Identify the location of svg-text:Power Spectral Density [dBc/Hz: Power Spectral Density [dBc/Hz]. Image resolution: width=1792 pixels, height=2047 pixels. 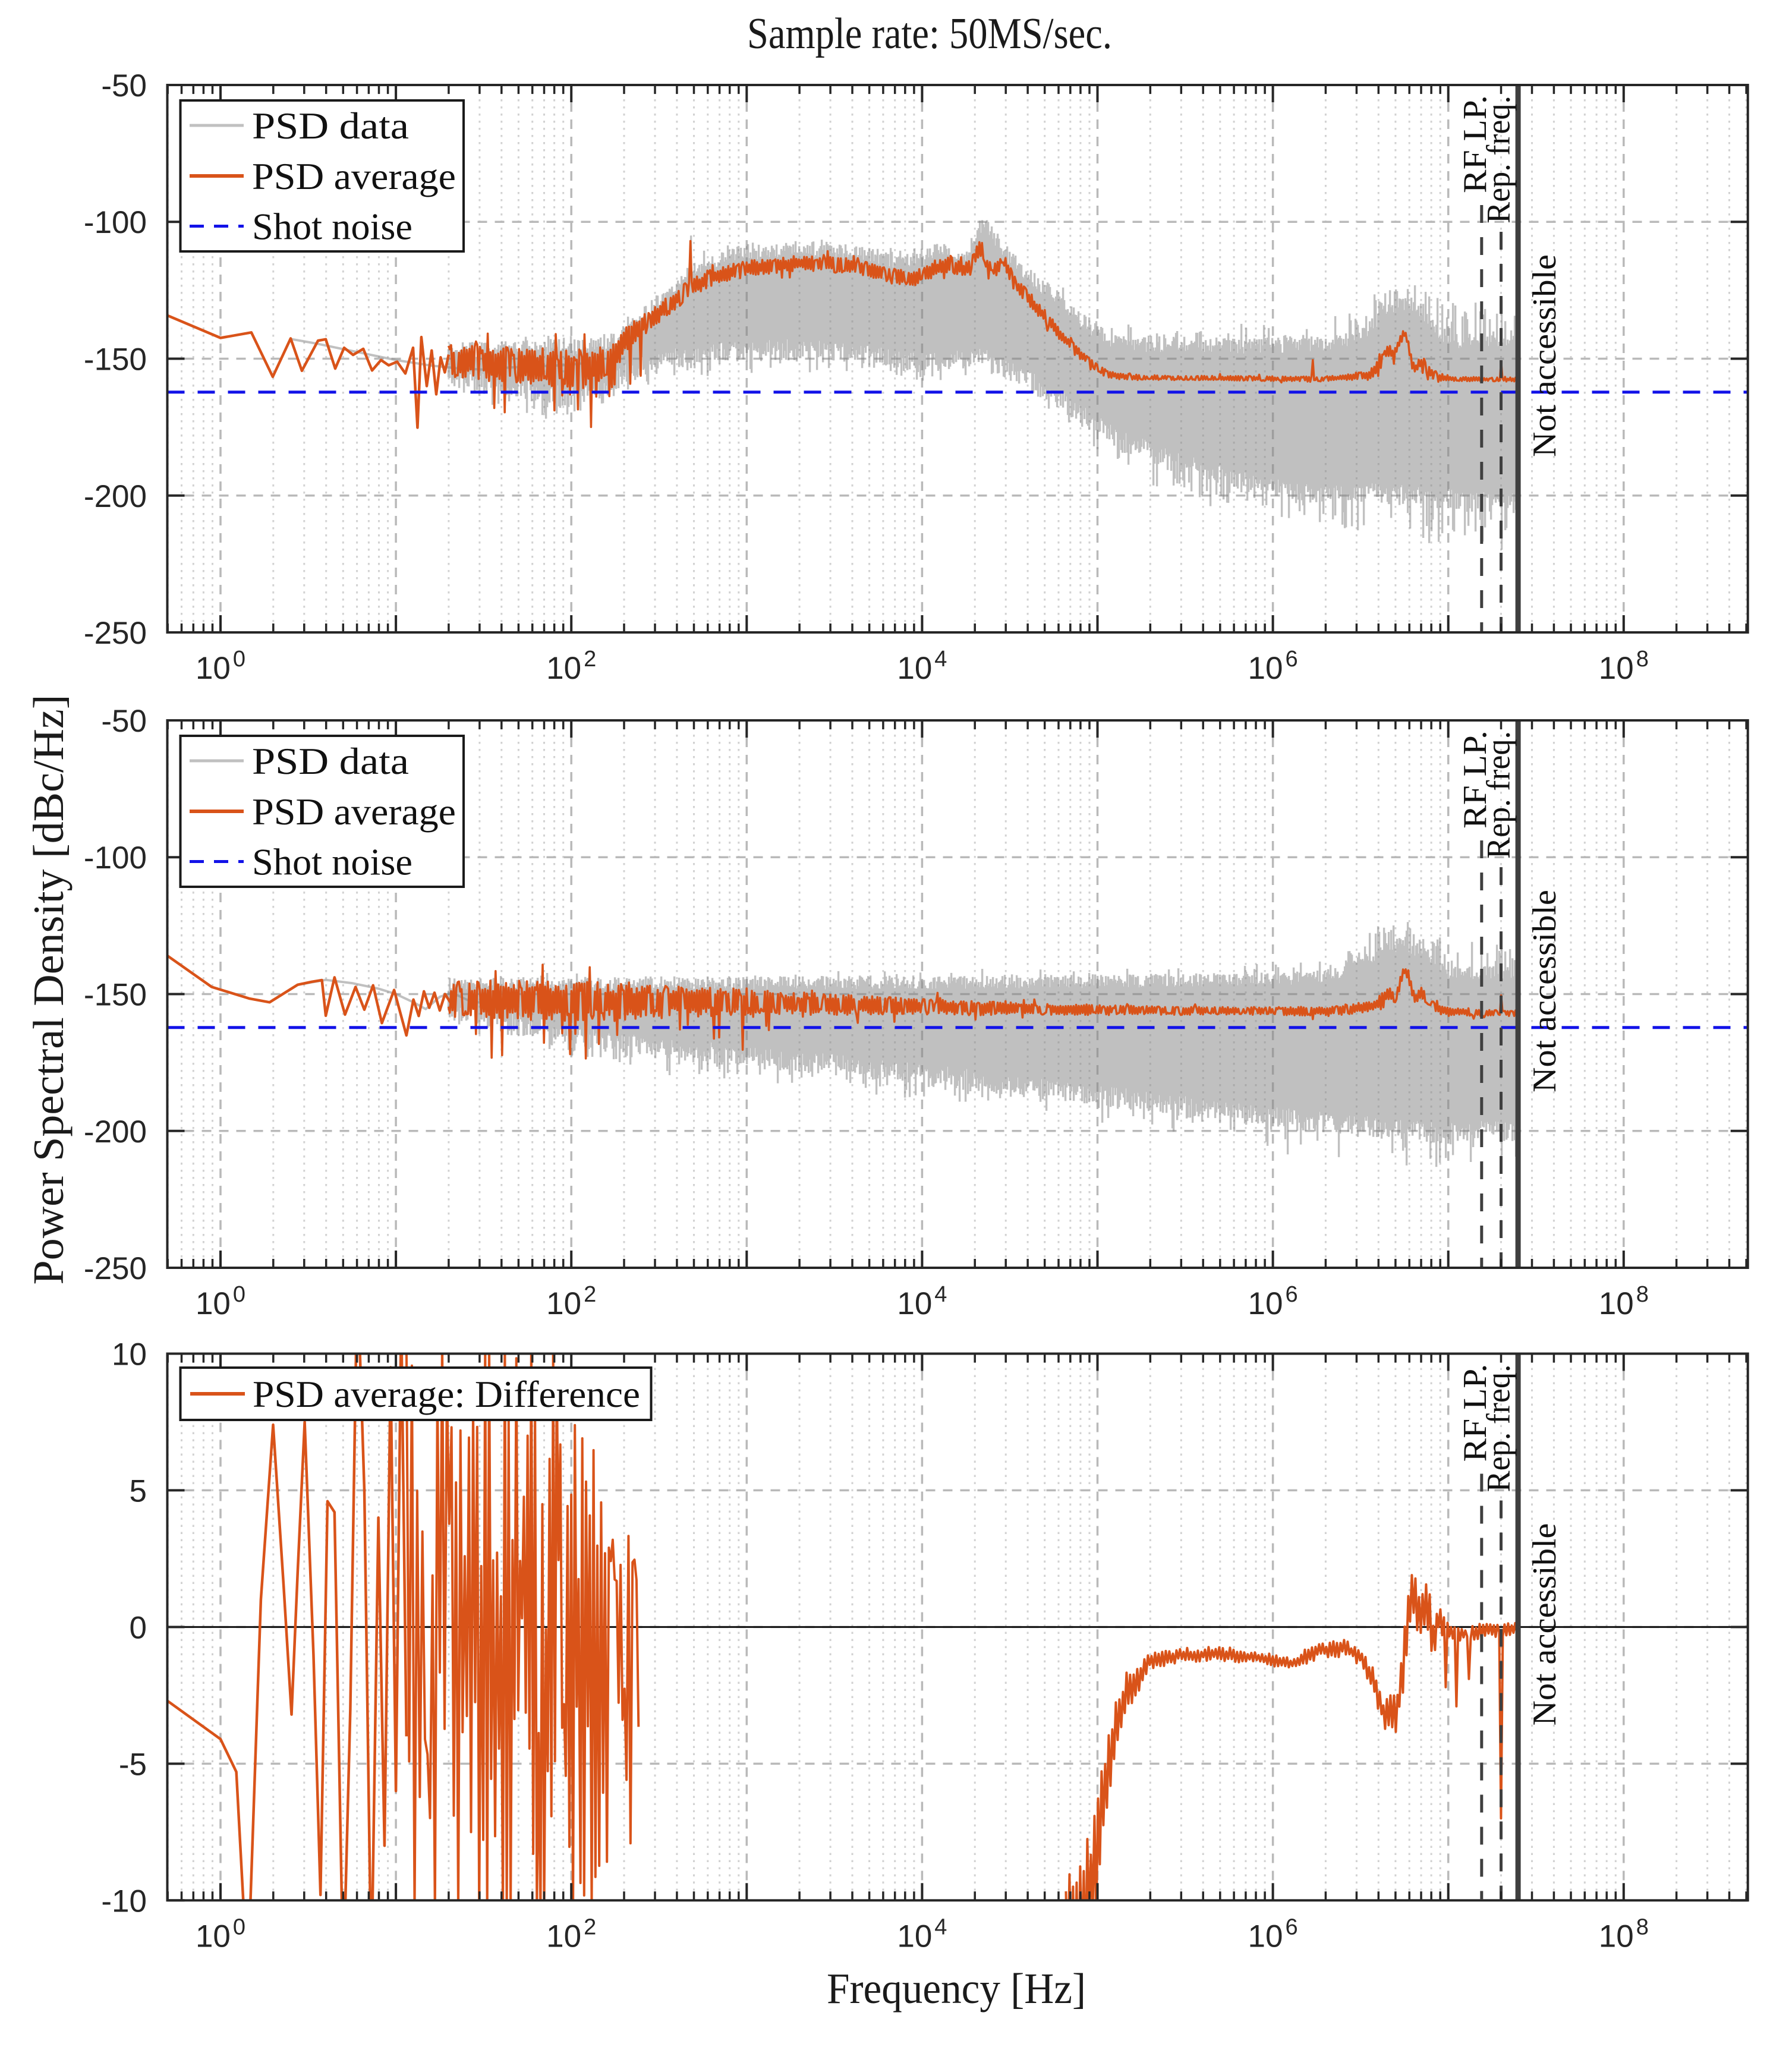
(48, 990).